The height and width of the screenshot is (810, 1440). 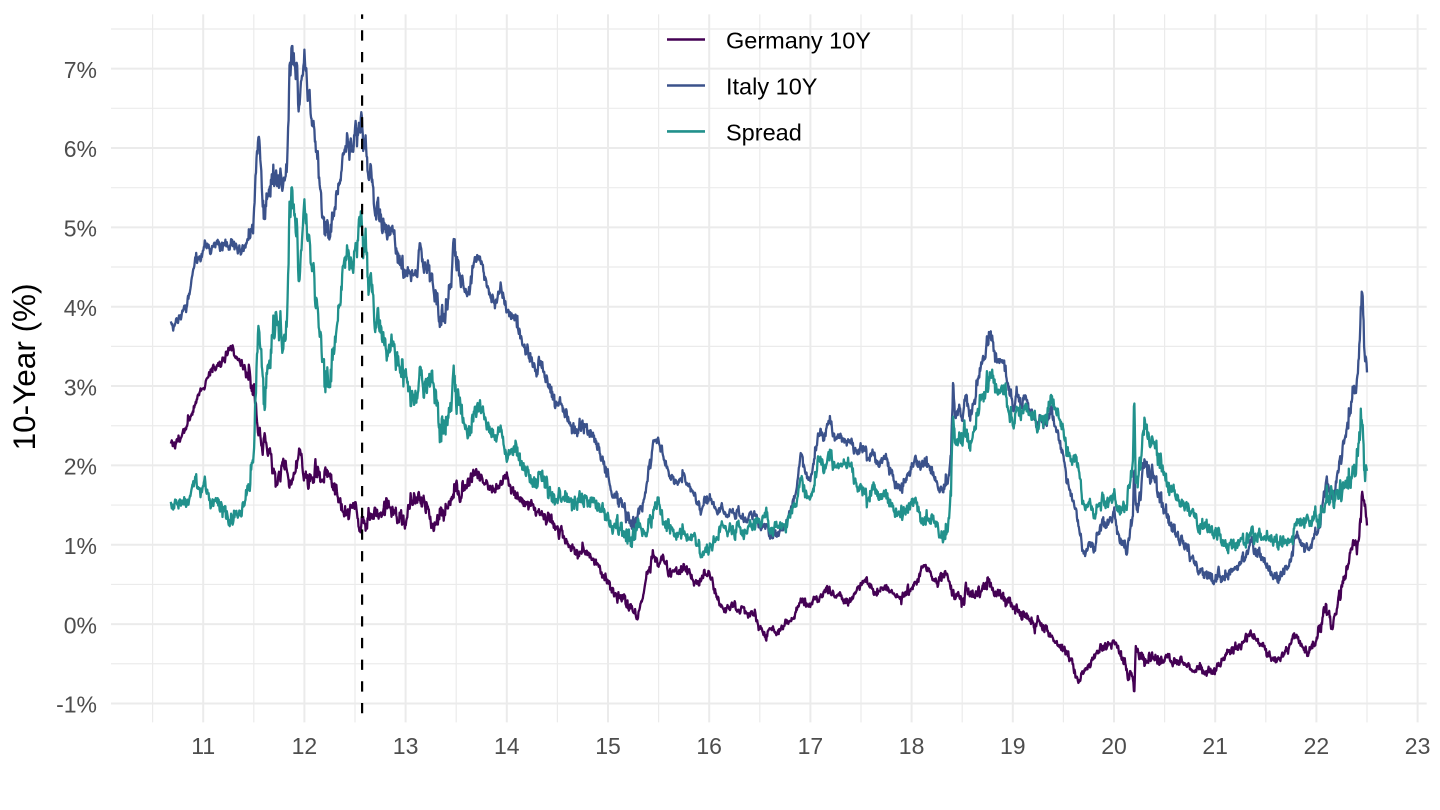 What do you see at coordinates (80, 308) in the screenshot?
I see `svg-text: 4%` at bounding box center [80, 308].